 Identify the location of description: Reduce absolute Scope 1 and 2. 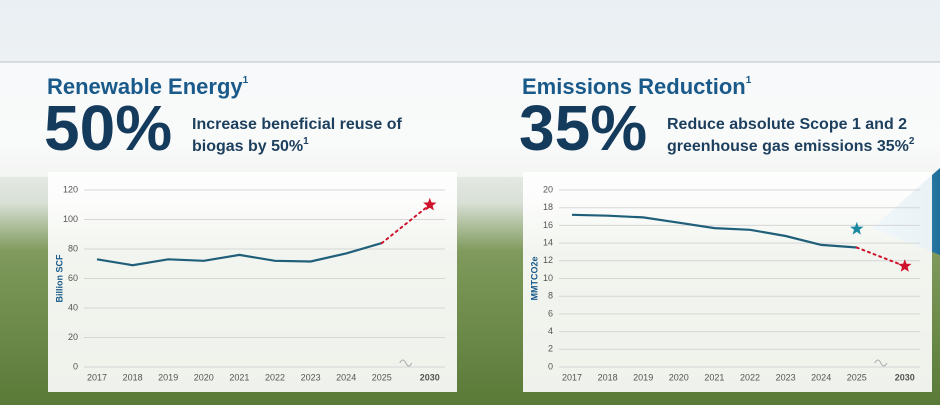
(787, 124).